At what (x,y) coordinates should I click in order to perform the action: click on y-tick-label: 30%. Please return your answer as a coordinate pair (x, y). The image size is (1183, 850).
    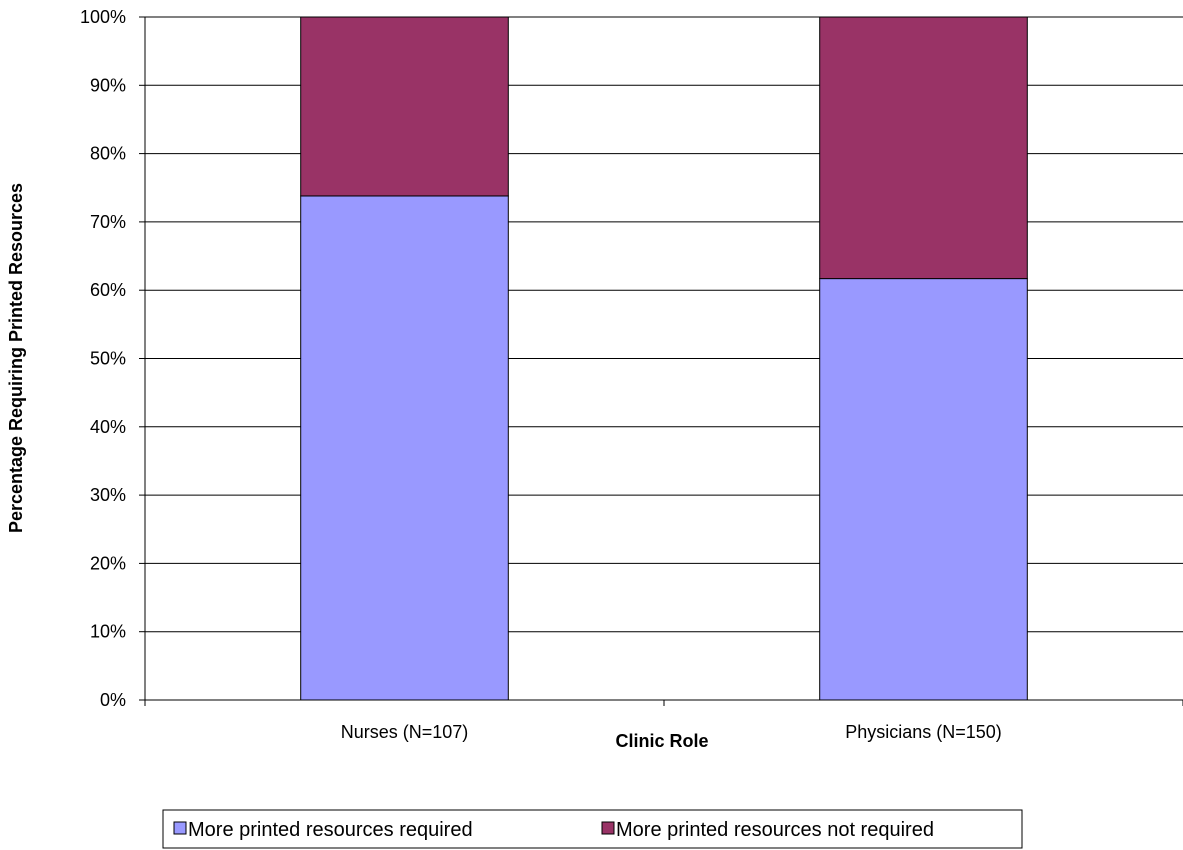
    Looking at the image, I should click on (108, 495).